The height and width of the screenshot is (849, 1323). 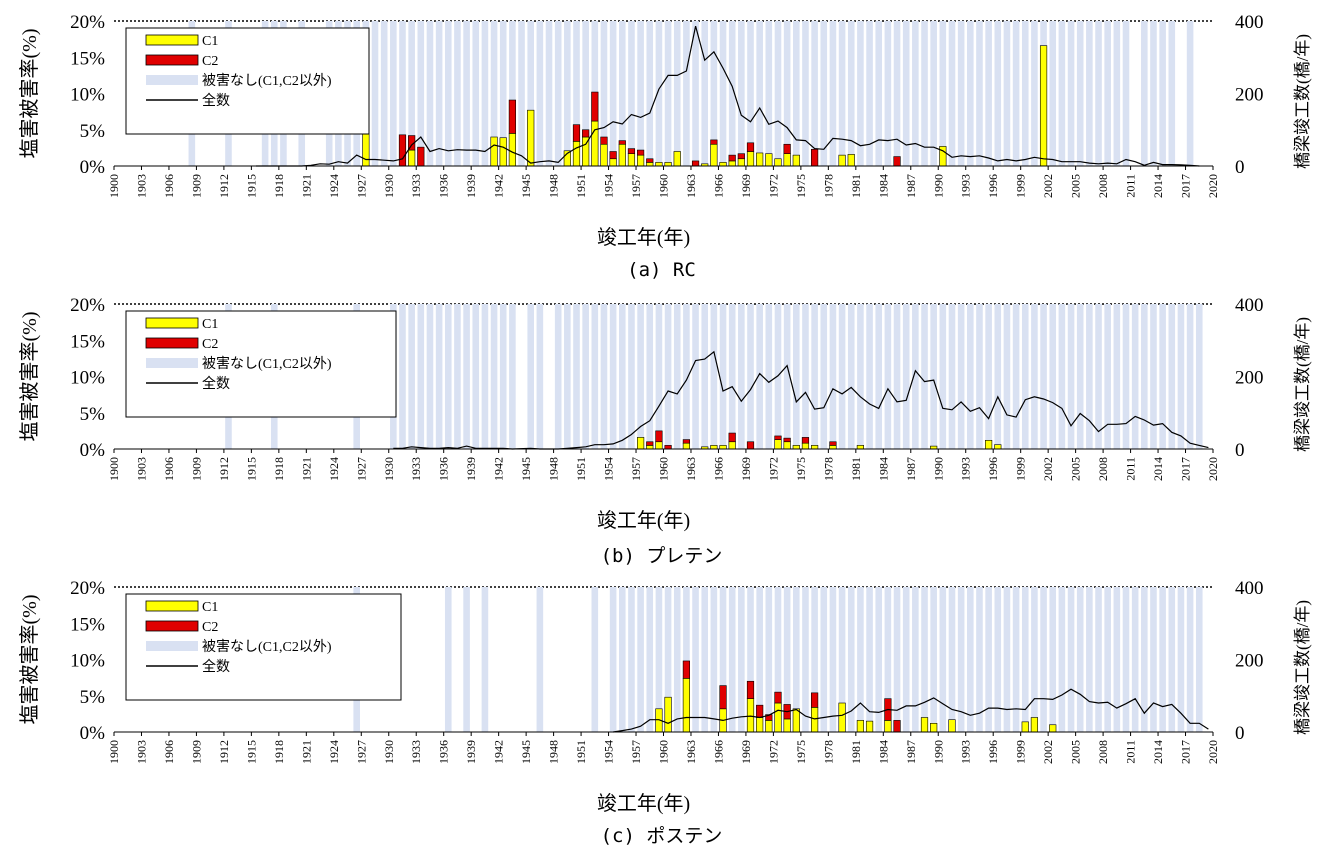 I want to click on y-tick-label: 0%, so click(x=93, y=733).